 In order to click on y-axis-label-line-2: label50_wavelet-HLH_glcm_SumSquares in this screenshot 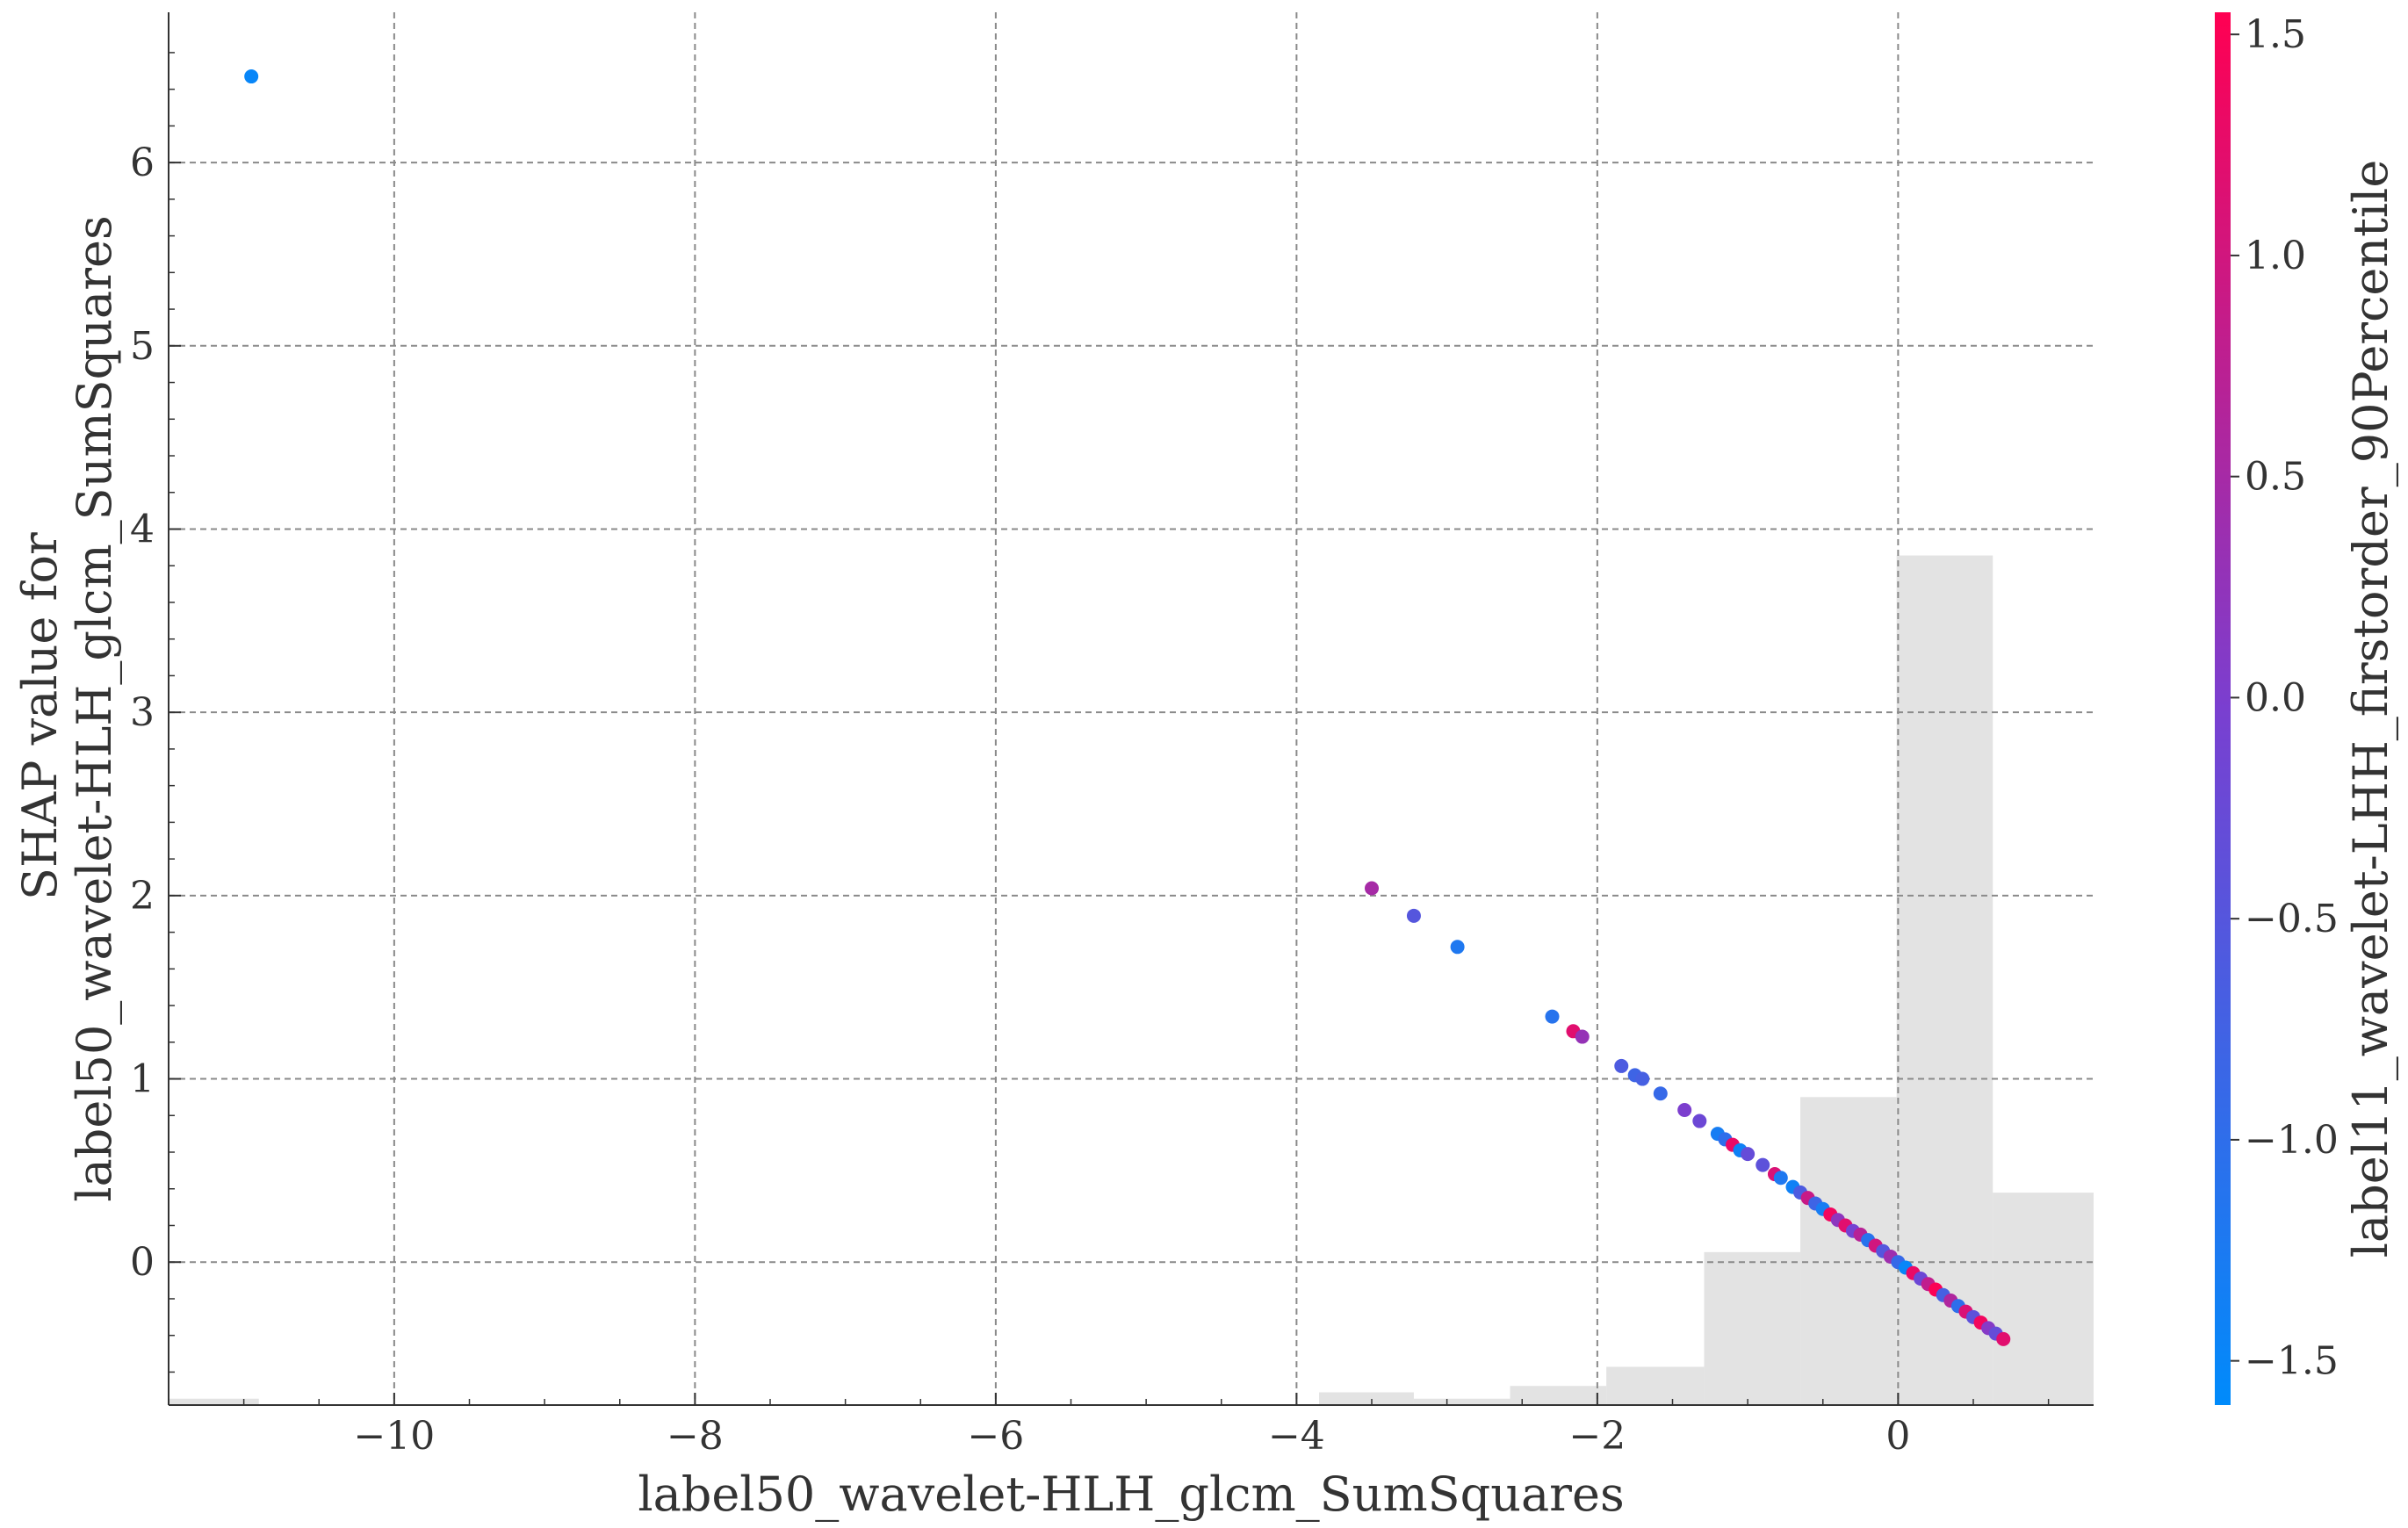, I will do `click(94, 708)`.